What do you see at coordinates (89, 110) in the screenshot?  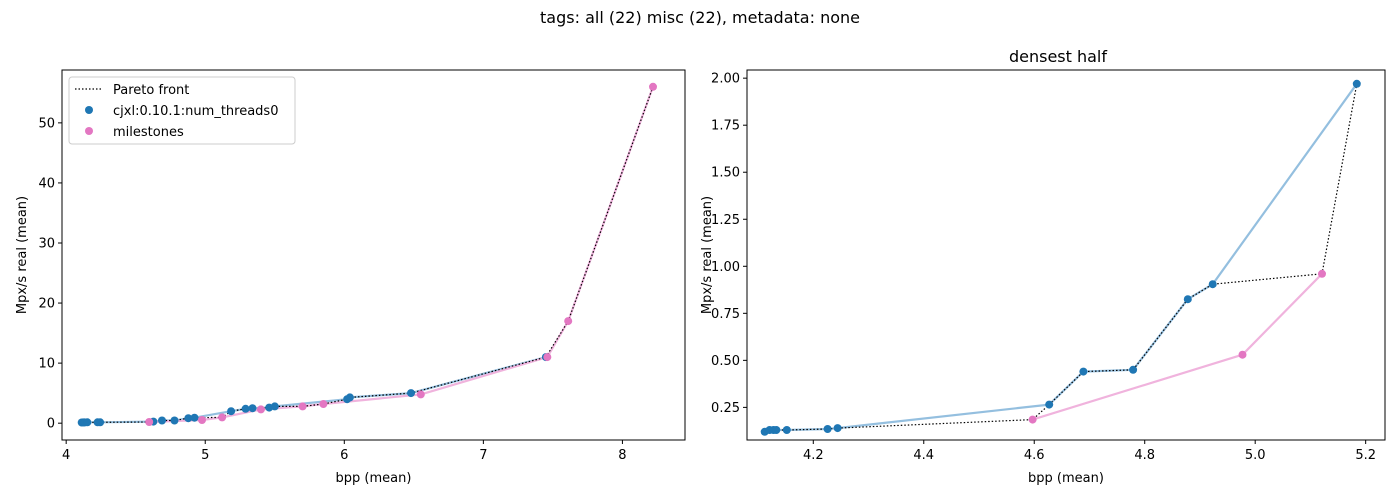 I see `legend-cjxl-swatch` at bounding box center [89, 110].